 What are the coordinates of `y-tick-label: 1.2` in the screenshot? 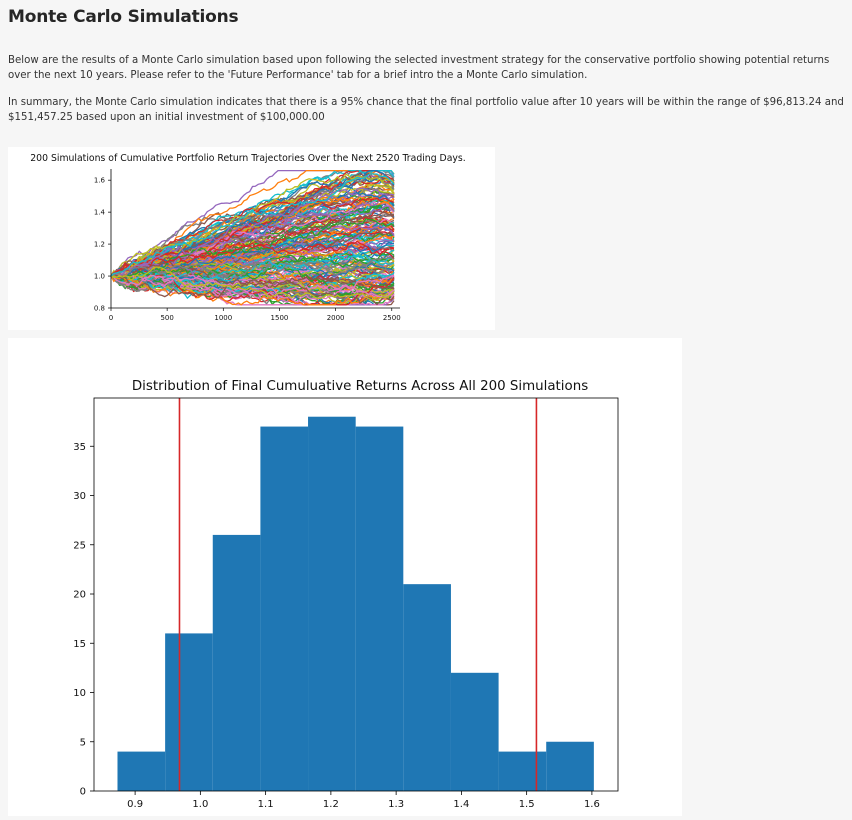 It's located at (99, 245).